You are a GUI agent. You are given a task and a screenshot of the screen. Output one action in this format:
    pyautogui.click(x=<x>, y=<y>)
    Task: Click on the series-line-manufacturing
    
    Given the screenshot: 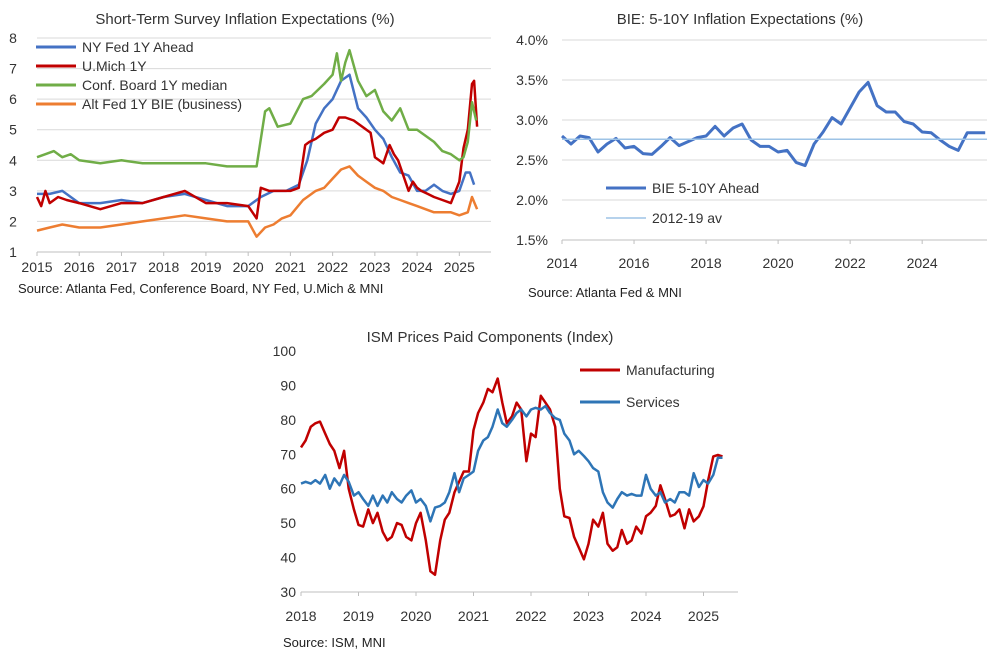 What is the action you would take?
    pyautogui.click(x=511, y=477)
    